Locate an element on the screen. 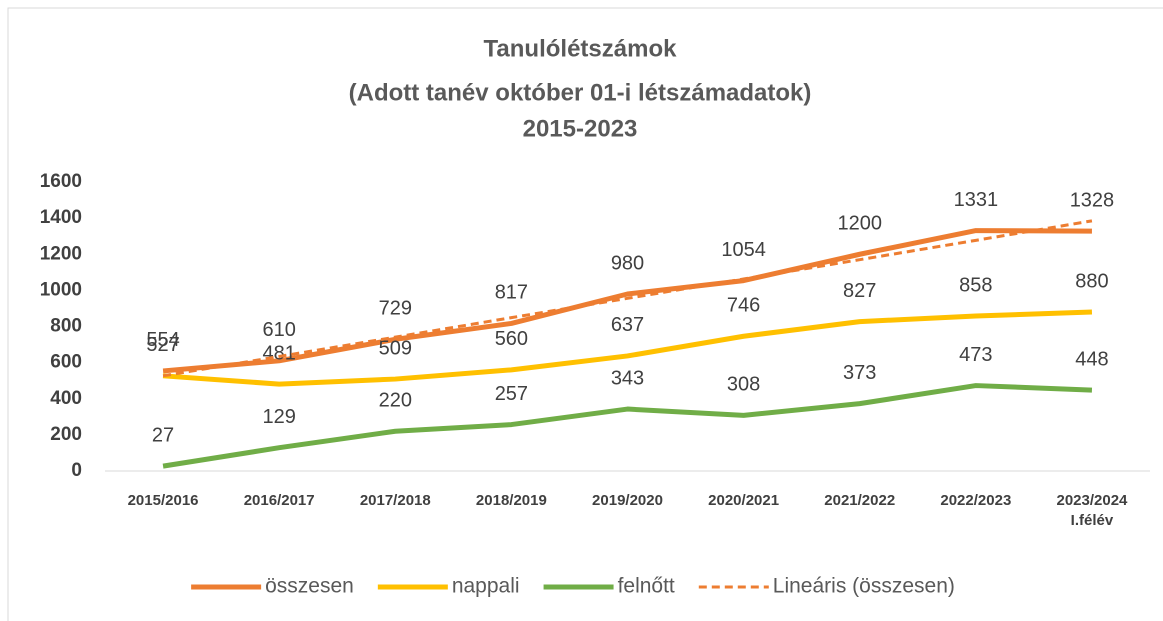 The height and width of the screenshot is (621, 1163). data-label: 1328 is located at coordinates (1092, 200).